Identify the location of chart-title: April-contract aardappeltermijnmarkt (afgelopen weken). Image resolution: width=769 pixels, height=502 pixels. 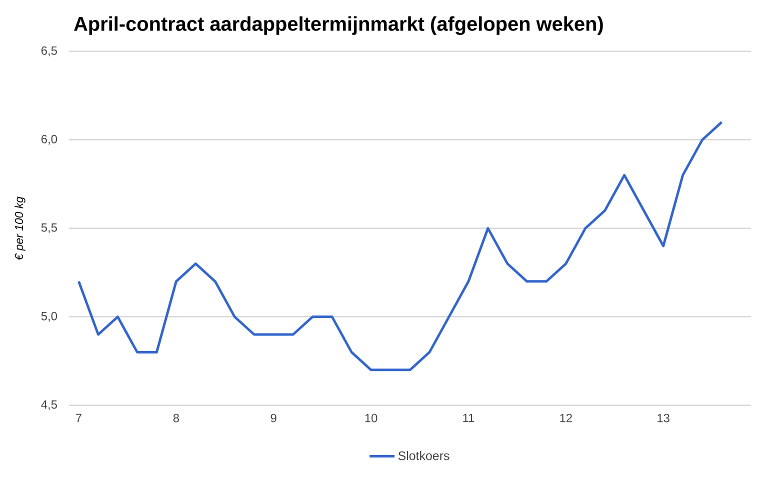
(338, 25).